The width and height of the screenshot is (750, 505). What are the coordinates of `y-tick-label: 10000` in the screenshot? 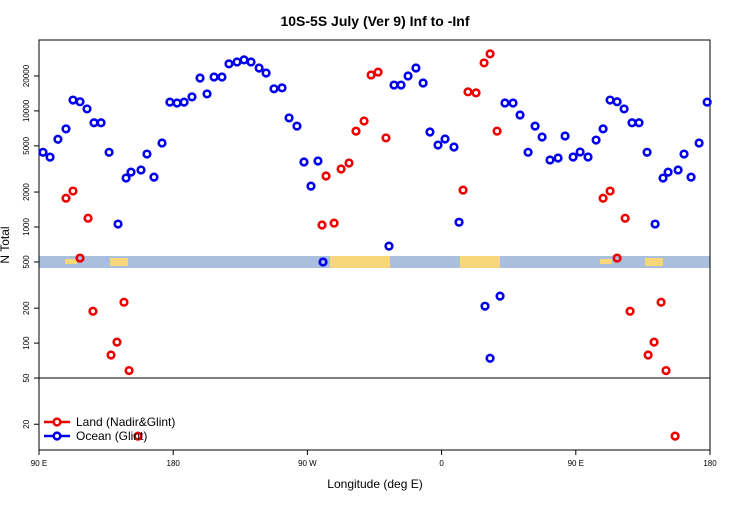 It's located at (26, 110).